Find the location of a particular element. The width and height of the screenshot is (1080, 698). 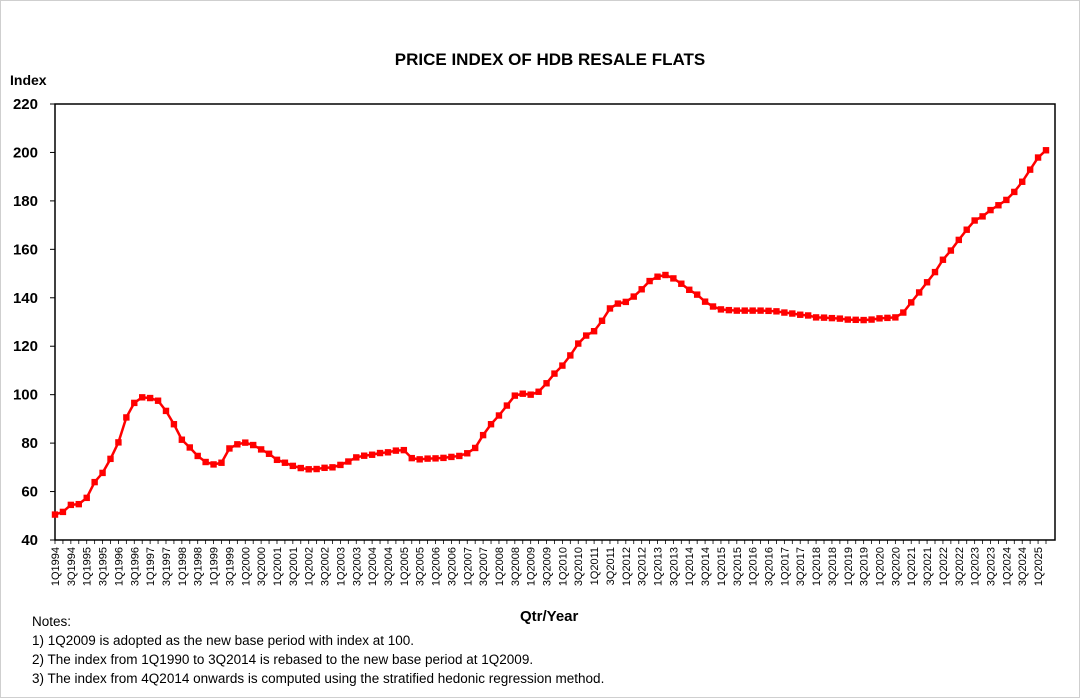

x-tick-label: 3Q1999 is located at coordinates (230, 566).